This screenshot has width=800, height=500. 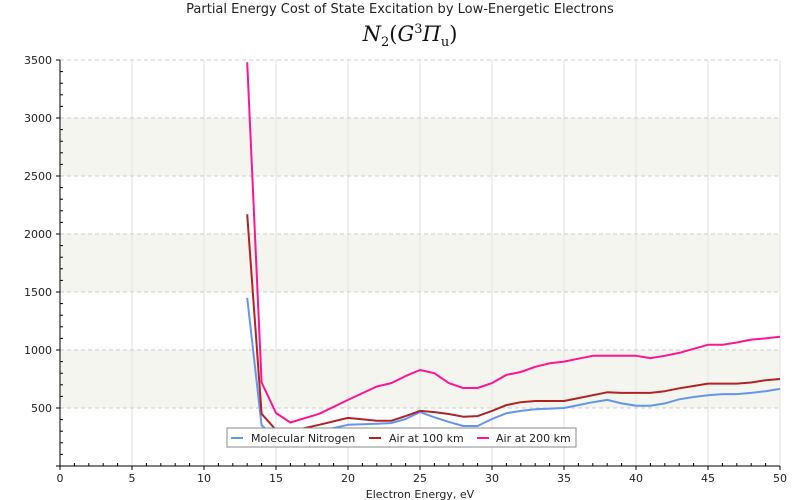 I want to click on subtitle-term-sub: u, so click(x=445, y=43).